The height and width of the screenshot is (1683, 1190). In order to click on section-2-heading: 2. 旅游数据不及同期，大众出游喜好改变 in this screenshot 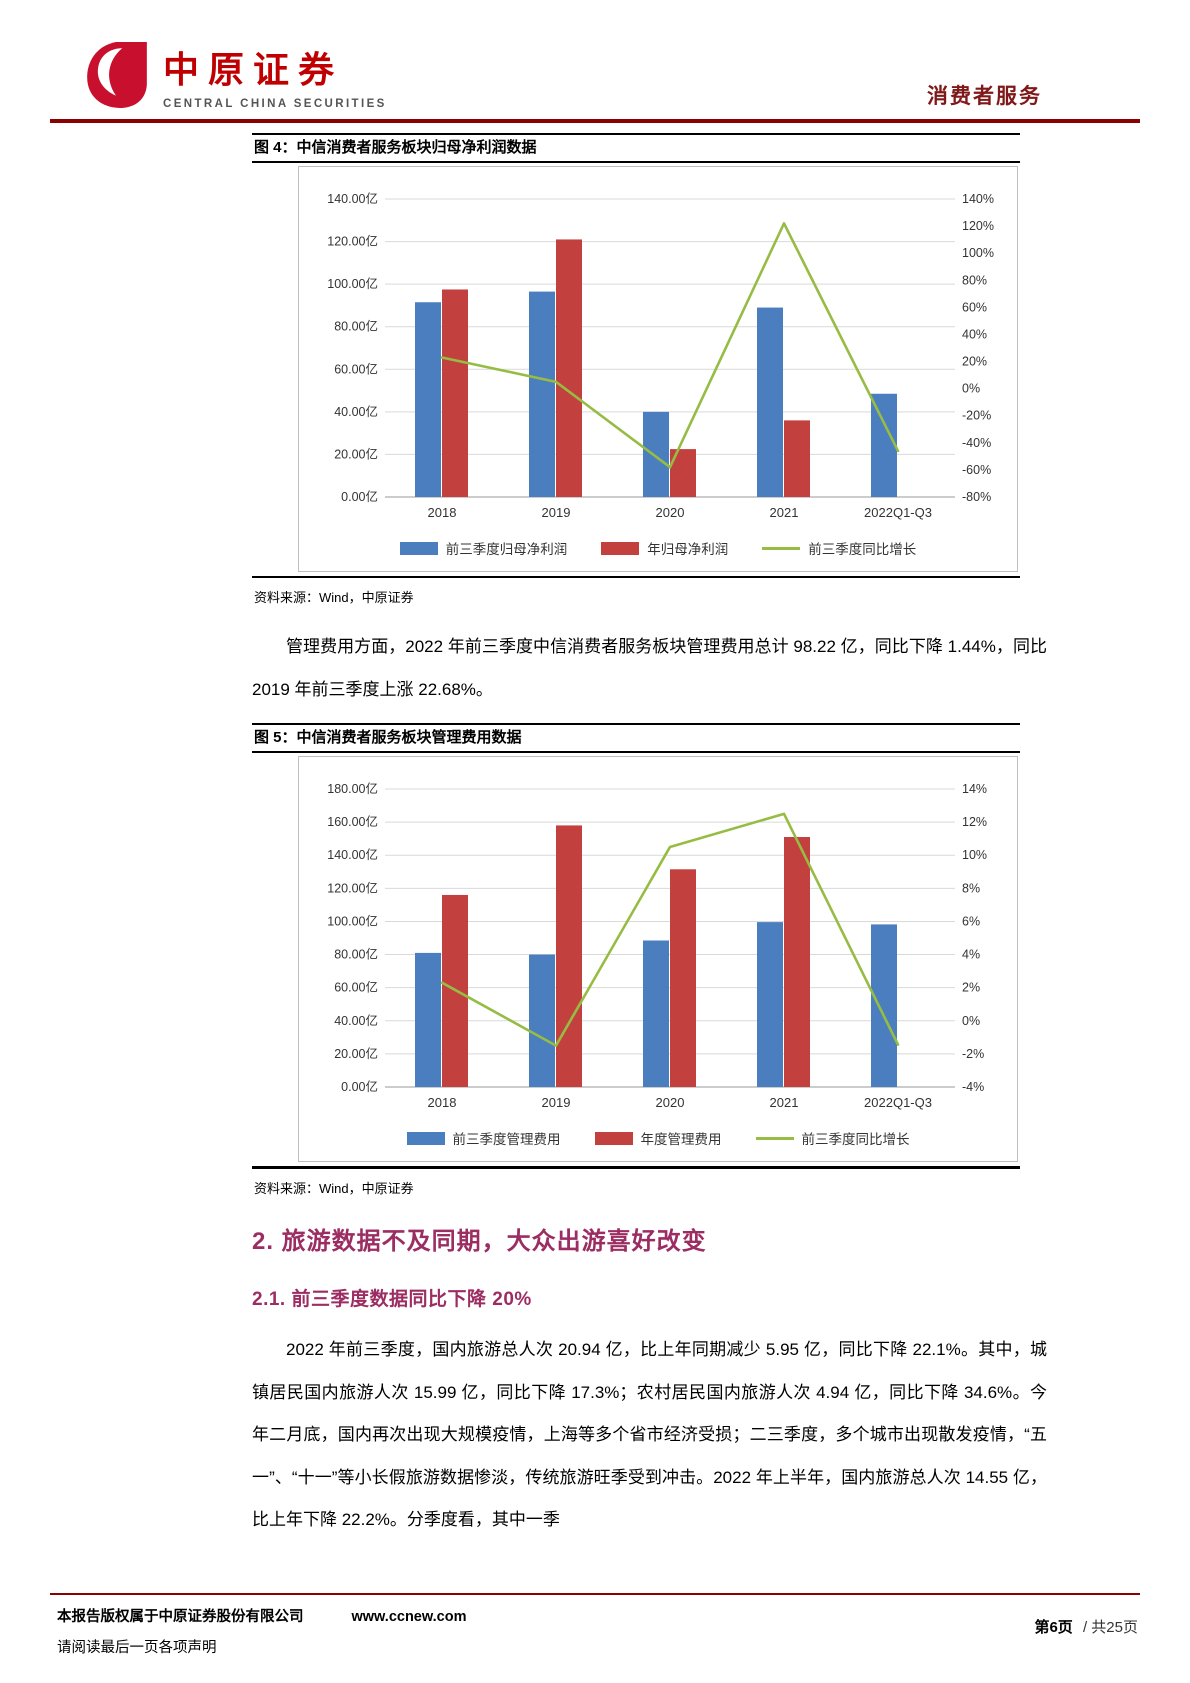, I will do `click(479, 1241)`.